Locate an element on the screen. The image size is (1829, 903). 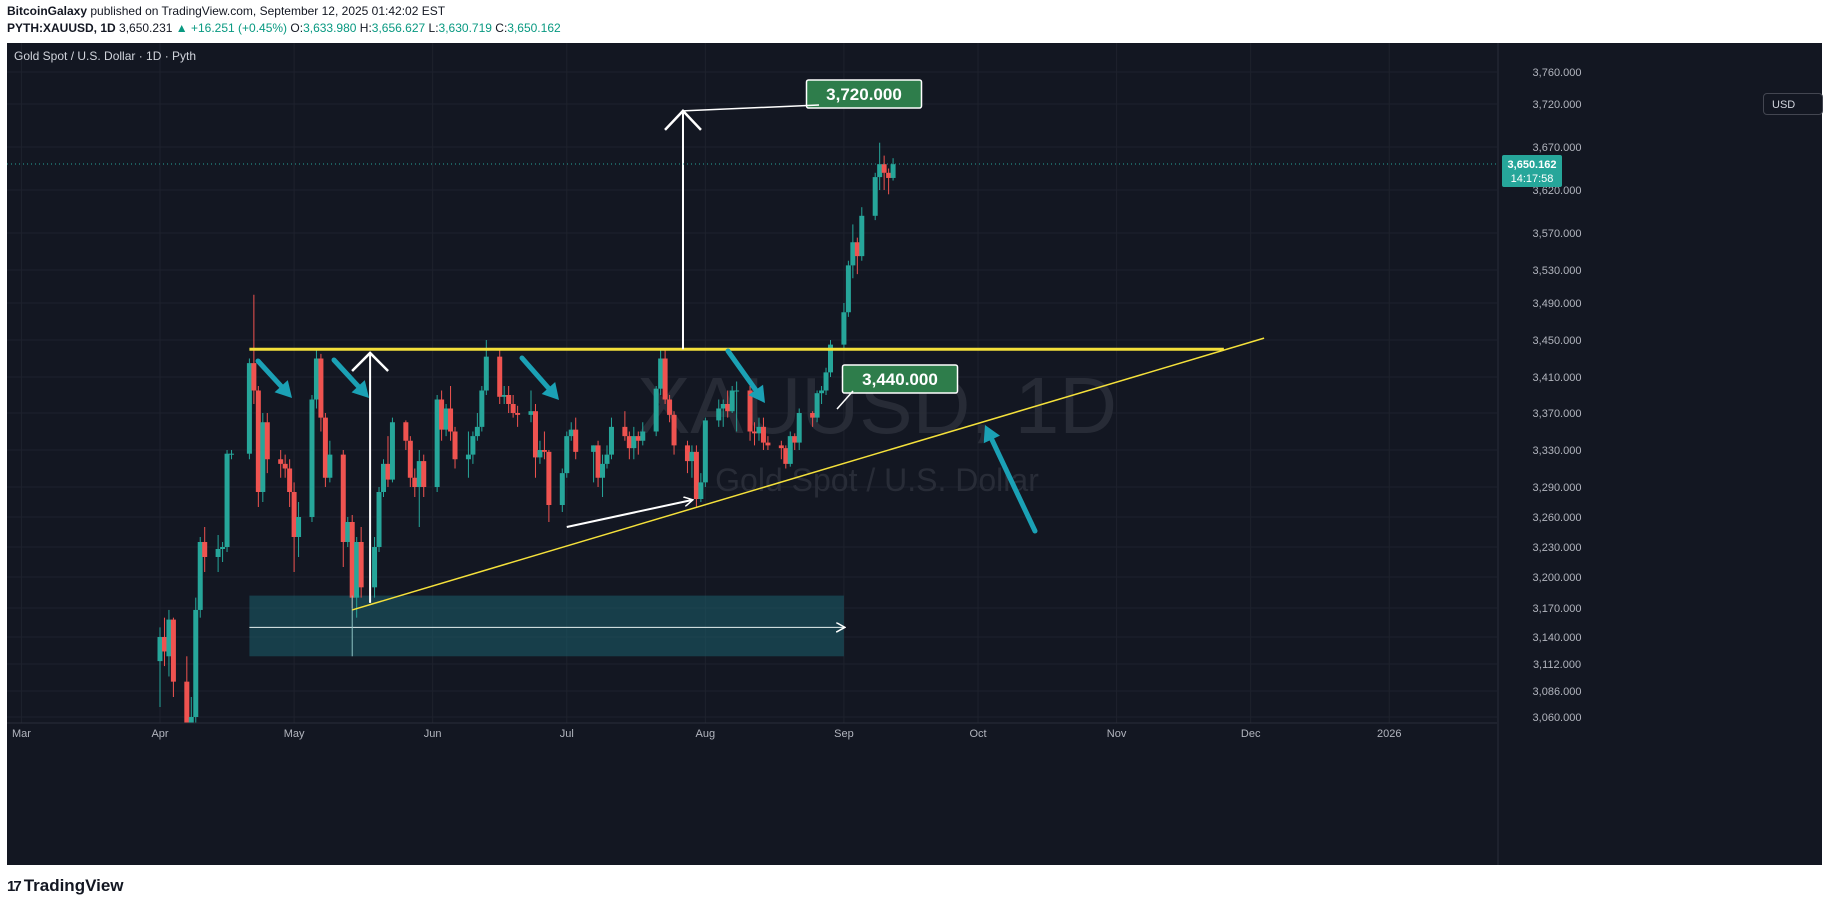
price-tick-label: 3,720.000 is located at coordinates (1557, 105).